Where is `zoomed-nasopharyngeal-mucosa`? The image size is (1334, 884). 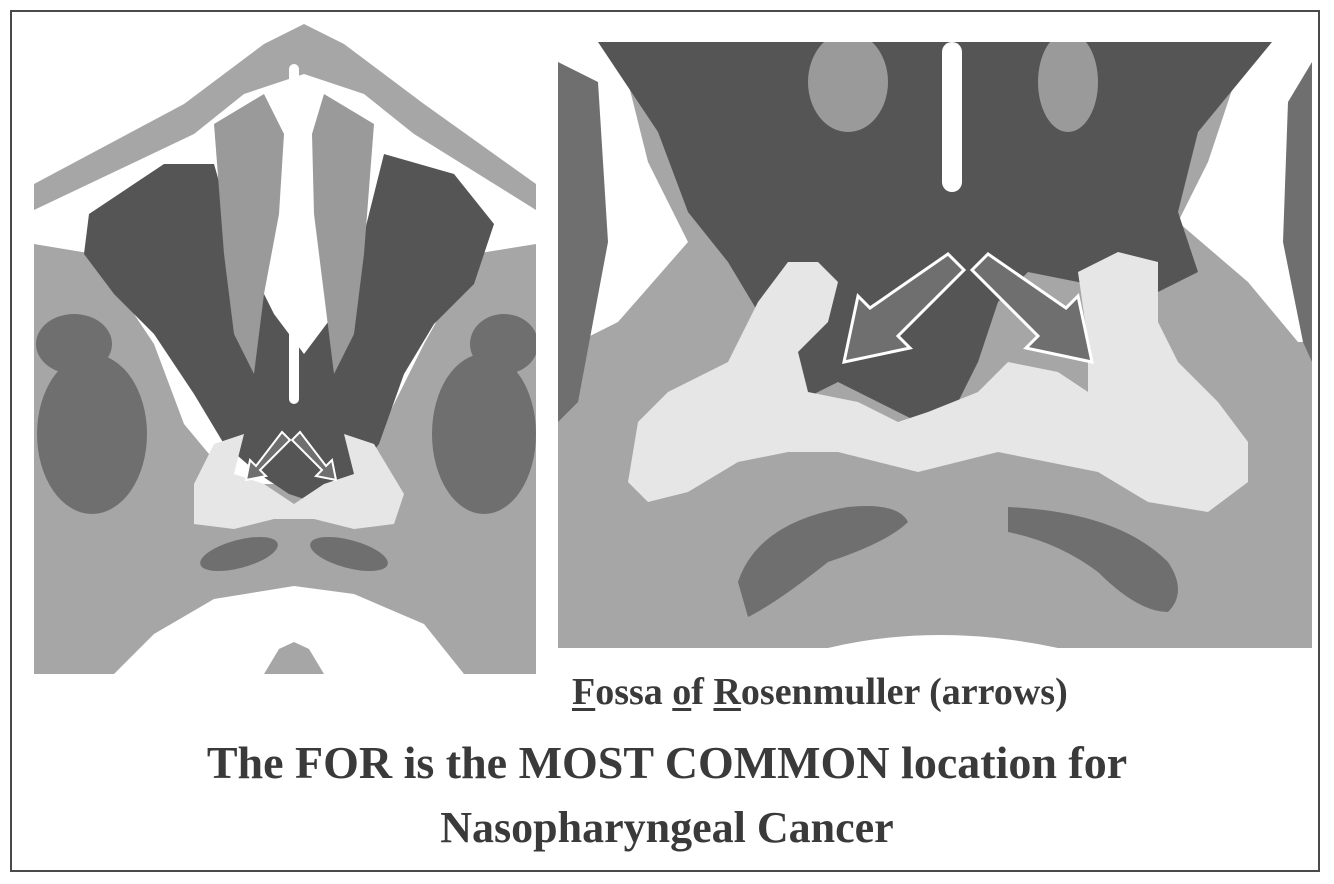
zoomed-nasopharyngeal-mucosa is located at coordinates (938, 382).